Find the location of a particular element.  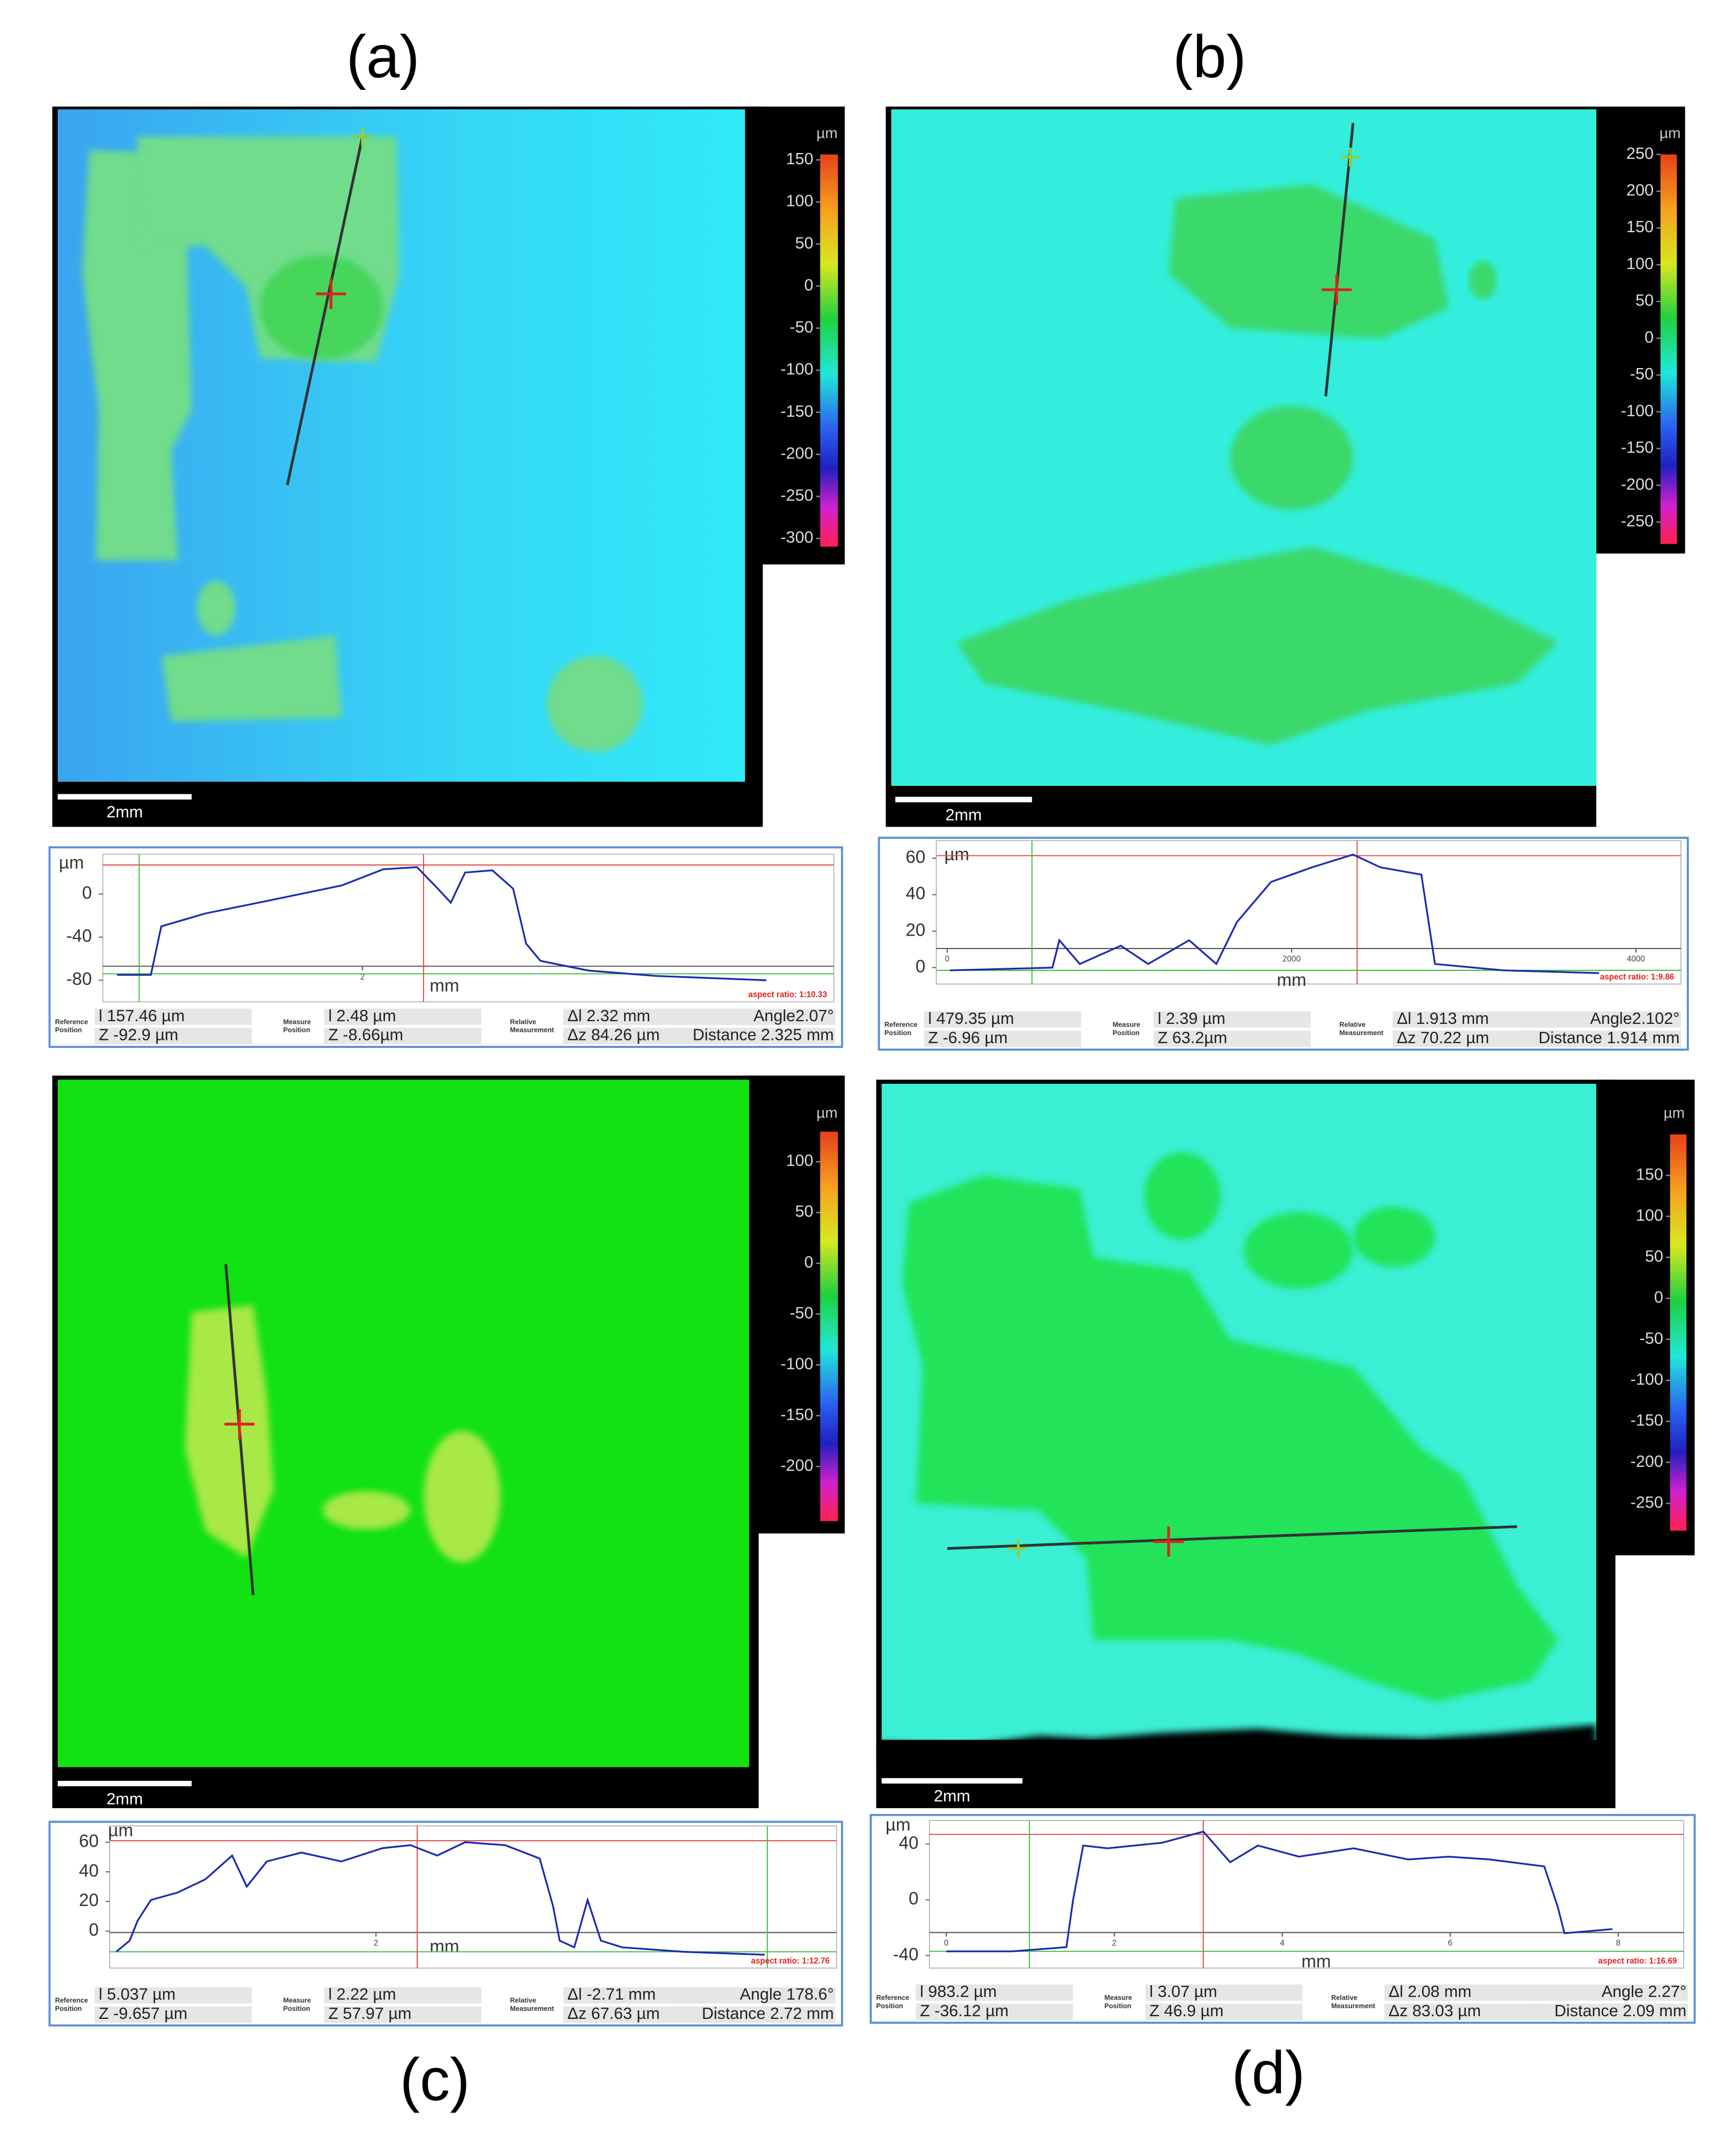

readout-angle: Angle 2.27° is located at coordinates (1644, 1992).